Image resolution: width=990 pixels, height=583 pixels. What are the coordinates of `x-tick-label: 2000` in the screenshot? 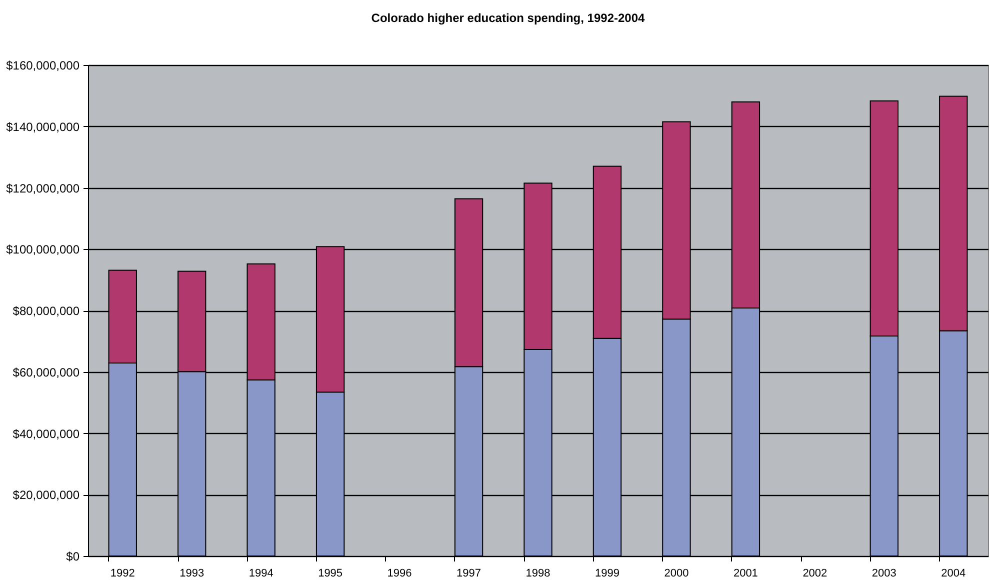 It's located at (676, 574).